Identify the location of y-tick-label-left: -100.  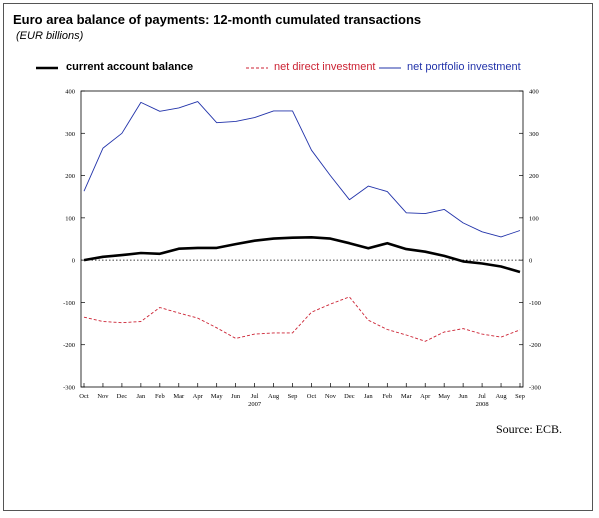
(69, 303).